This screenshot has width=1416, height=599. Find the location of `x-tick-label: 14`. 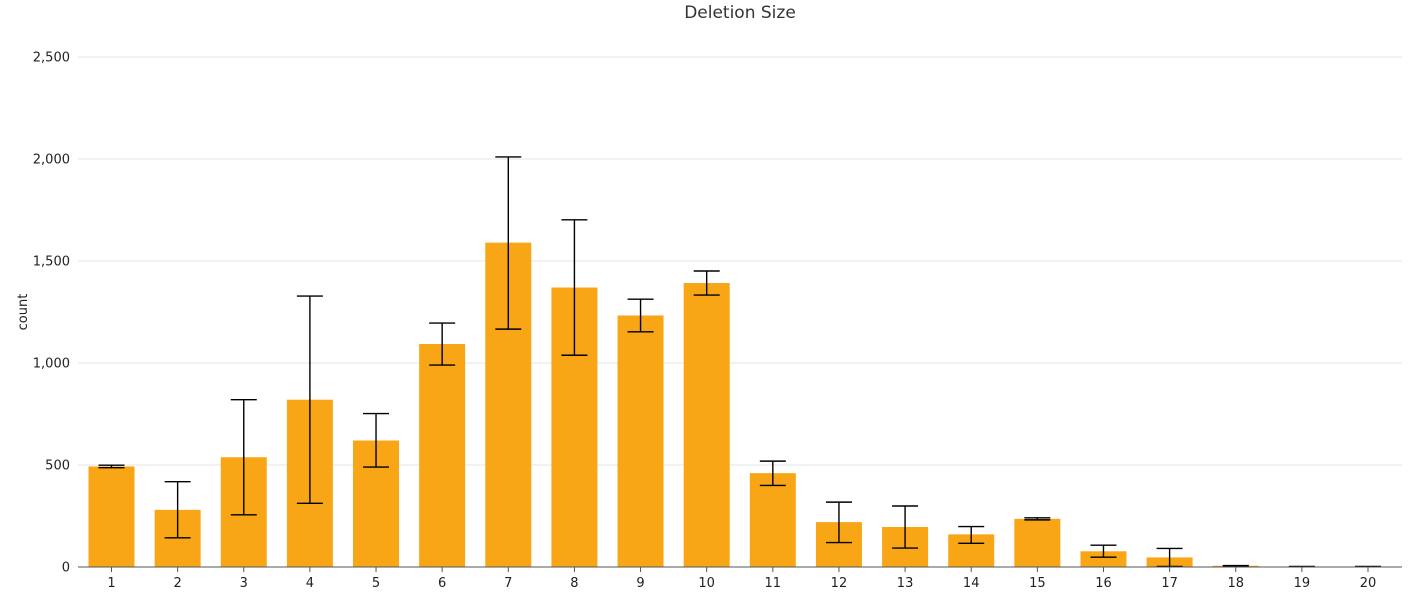

x-tick-label: 14 is located at coordinates (971, 583).